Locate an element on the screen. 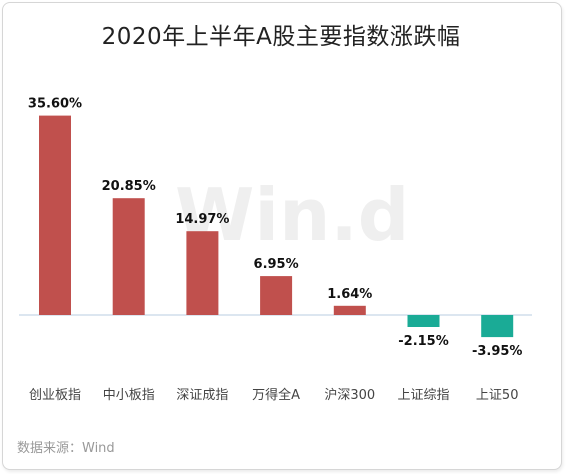 The height and width of the screenshot is (474, 566). data-source: 数据来源：Wind is located at coordinates (66, 448).